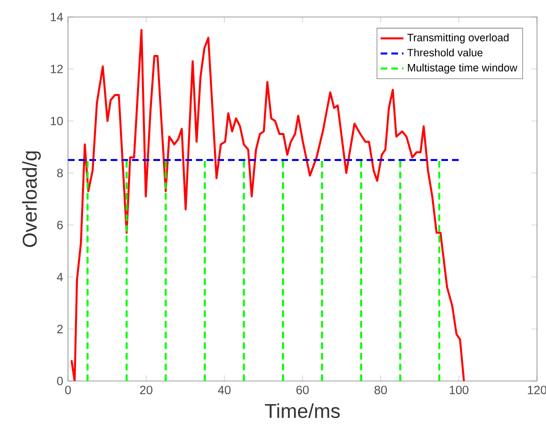 This screenshot has height=432, width=546. What do you see at coordinates (60, 381) in the screenshot?
I see `y-tick-label: 0` at bounding box center [60, 381].